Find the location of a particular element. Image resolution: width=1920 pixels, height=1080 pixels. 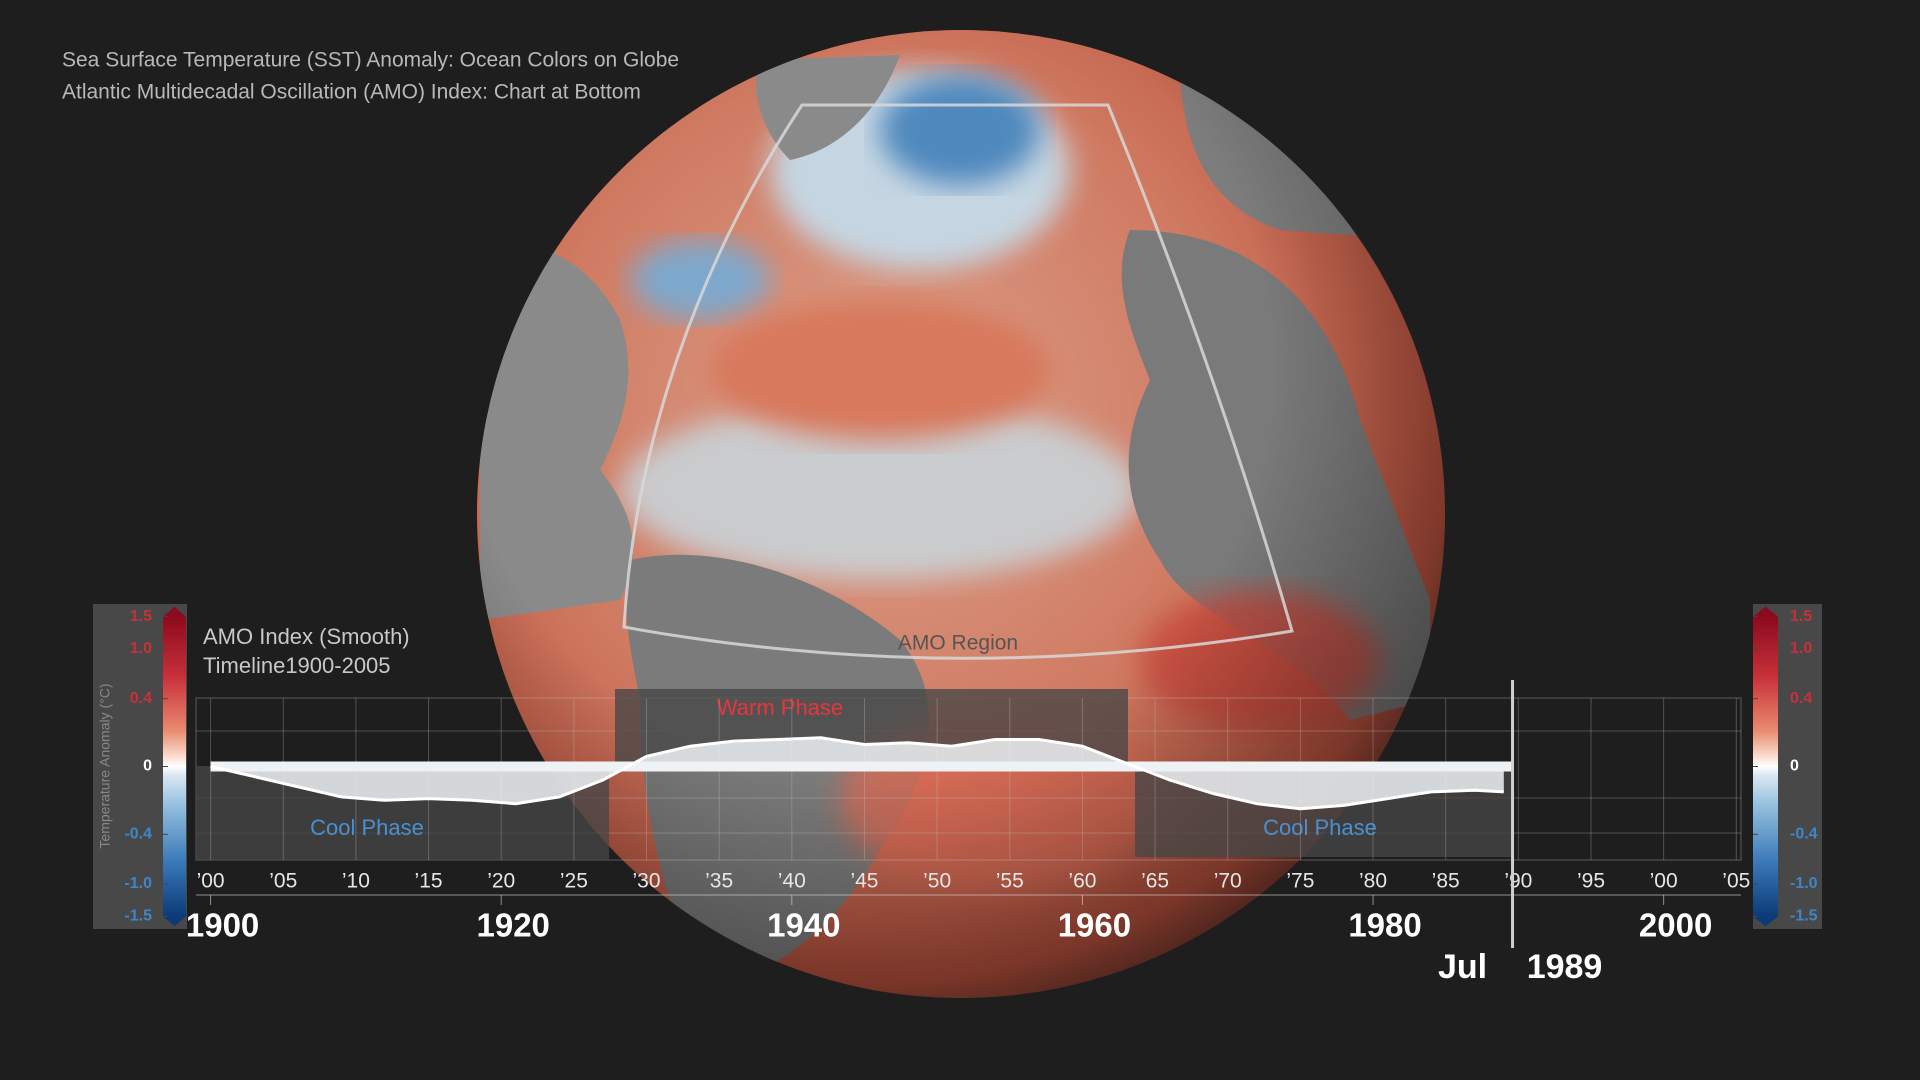

region-label: AMO Region is located at coordinates (958, 643).